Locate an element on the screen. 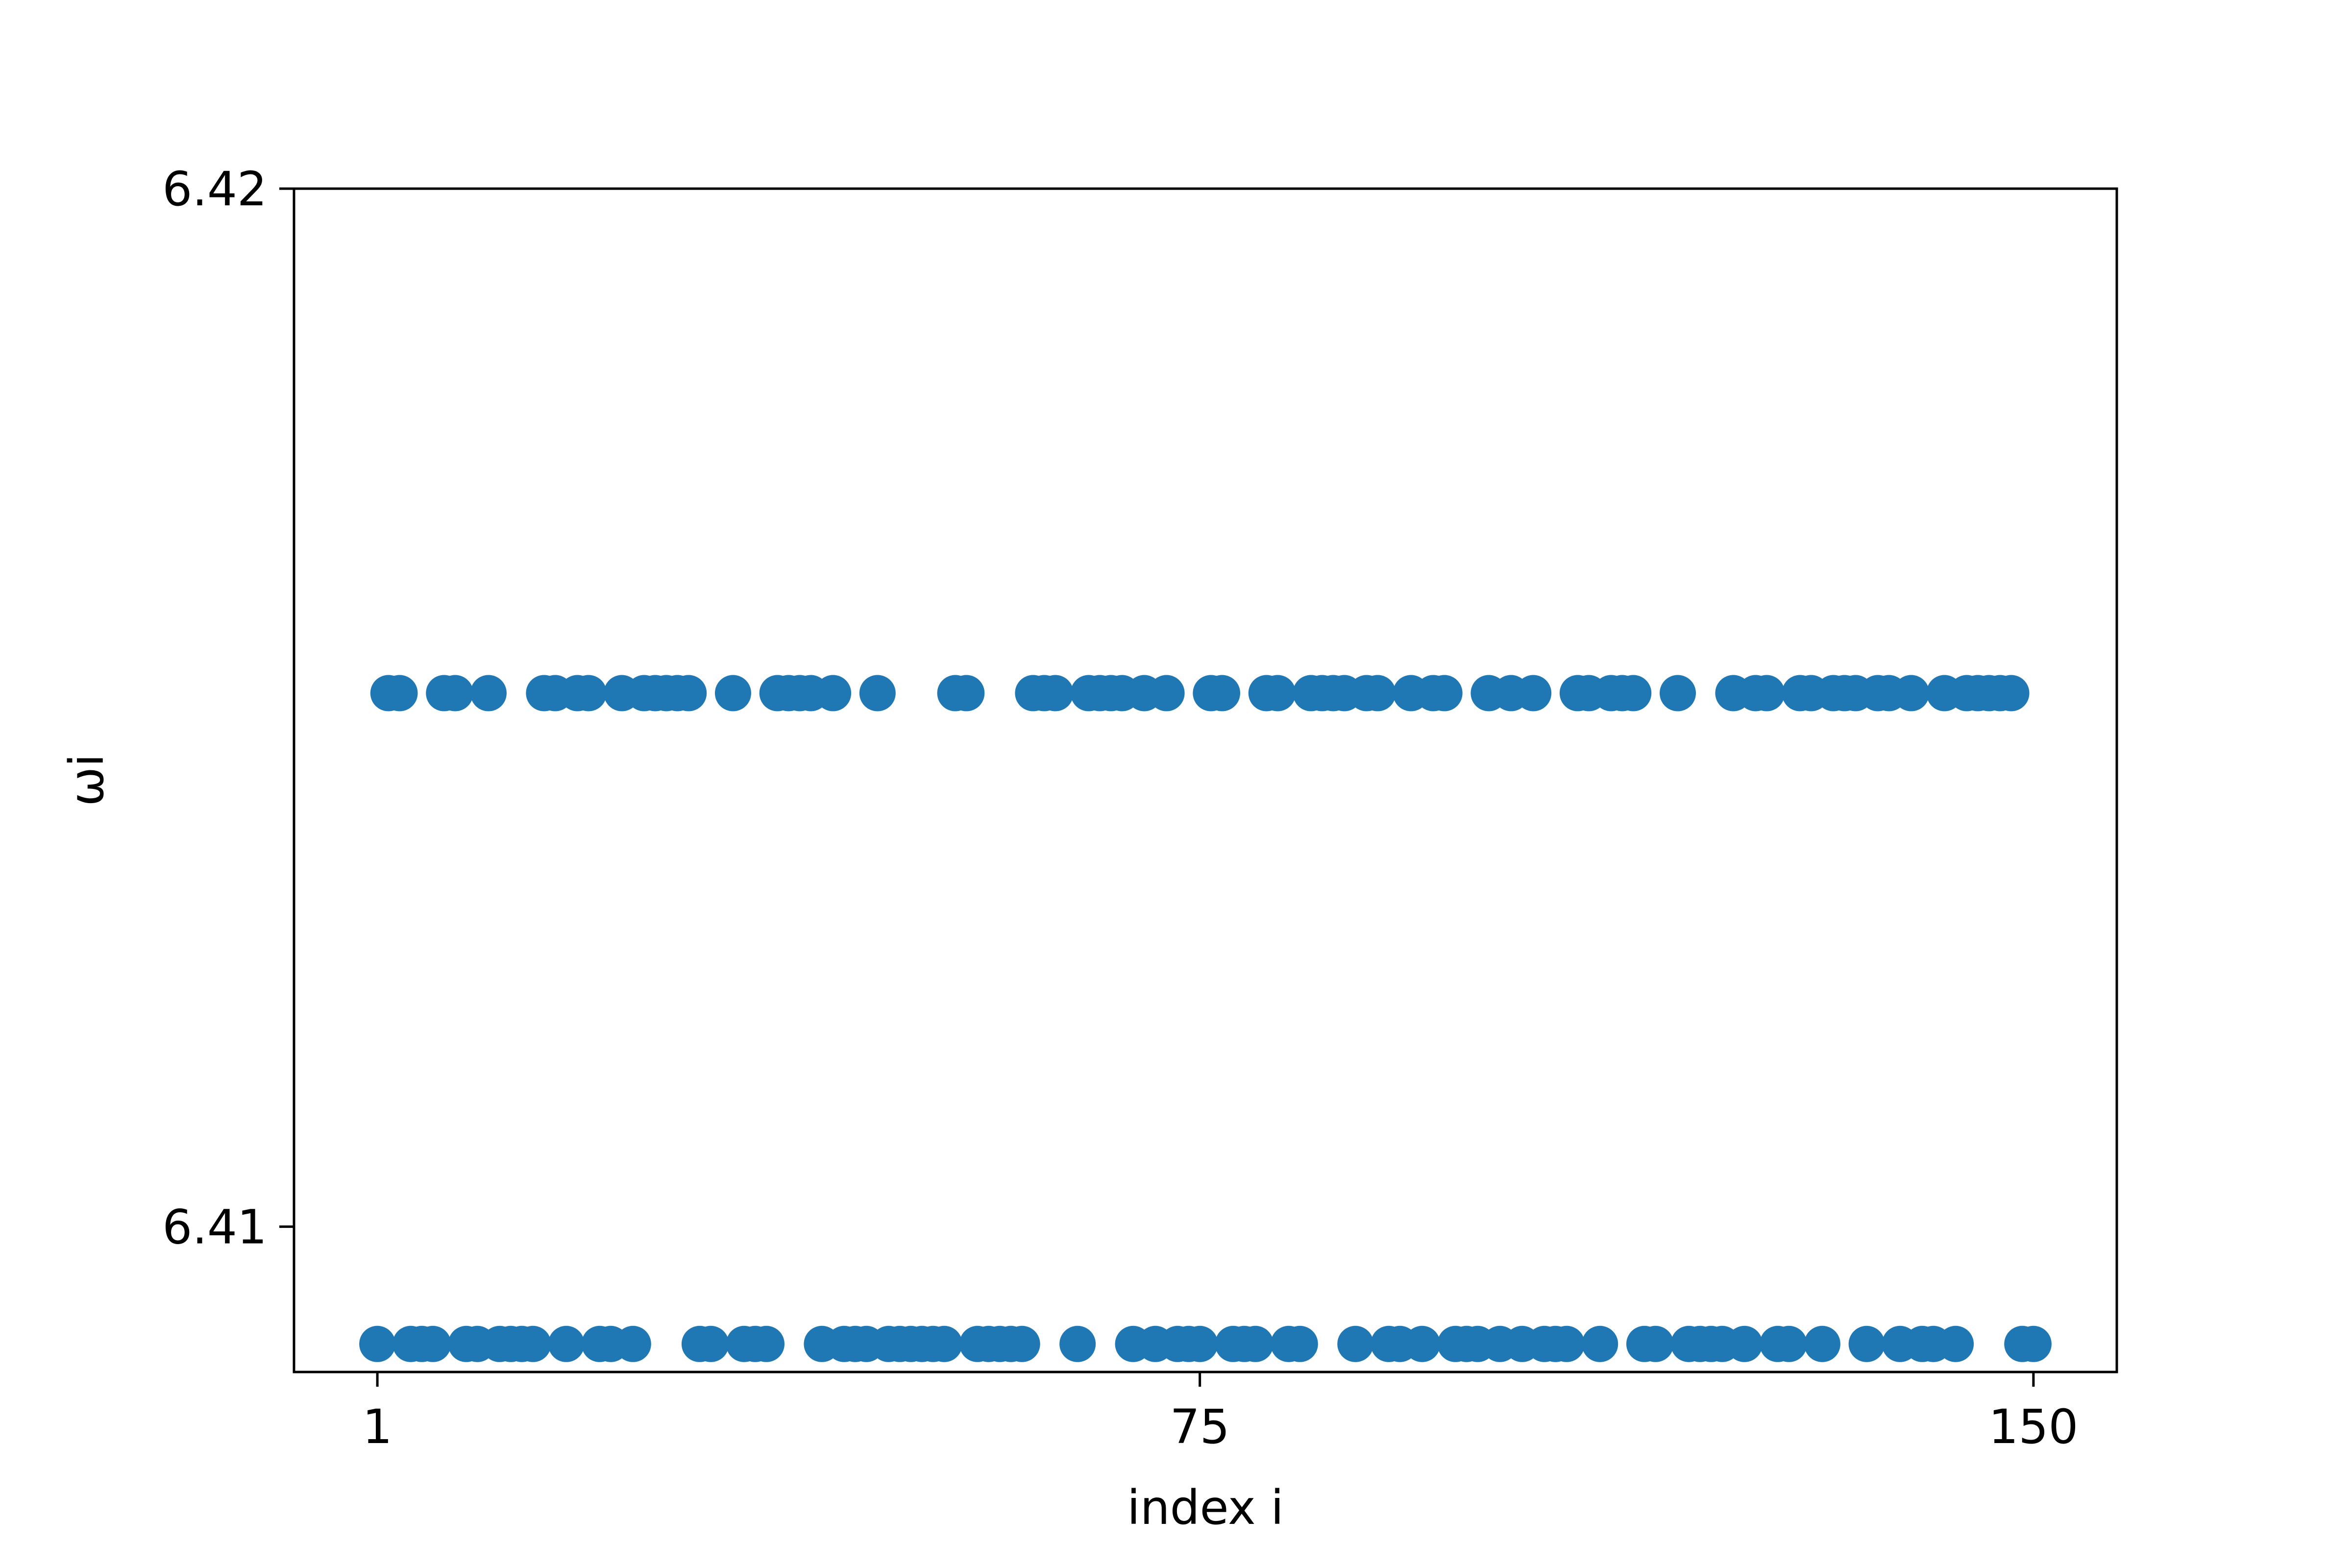 Image resolution: width=2352 pixels, height=1568 pixels. y-axis-ticks: 6.41 6.42 is located at coordinates (228, 708).